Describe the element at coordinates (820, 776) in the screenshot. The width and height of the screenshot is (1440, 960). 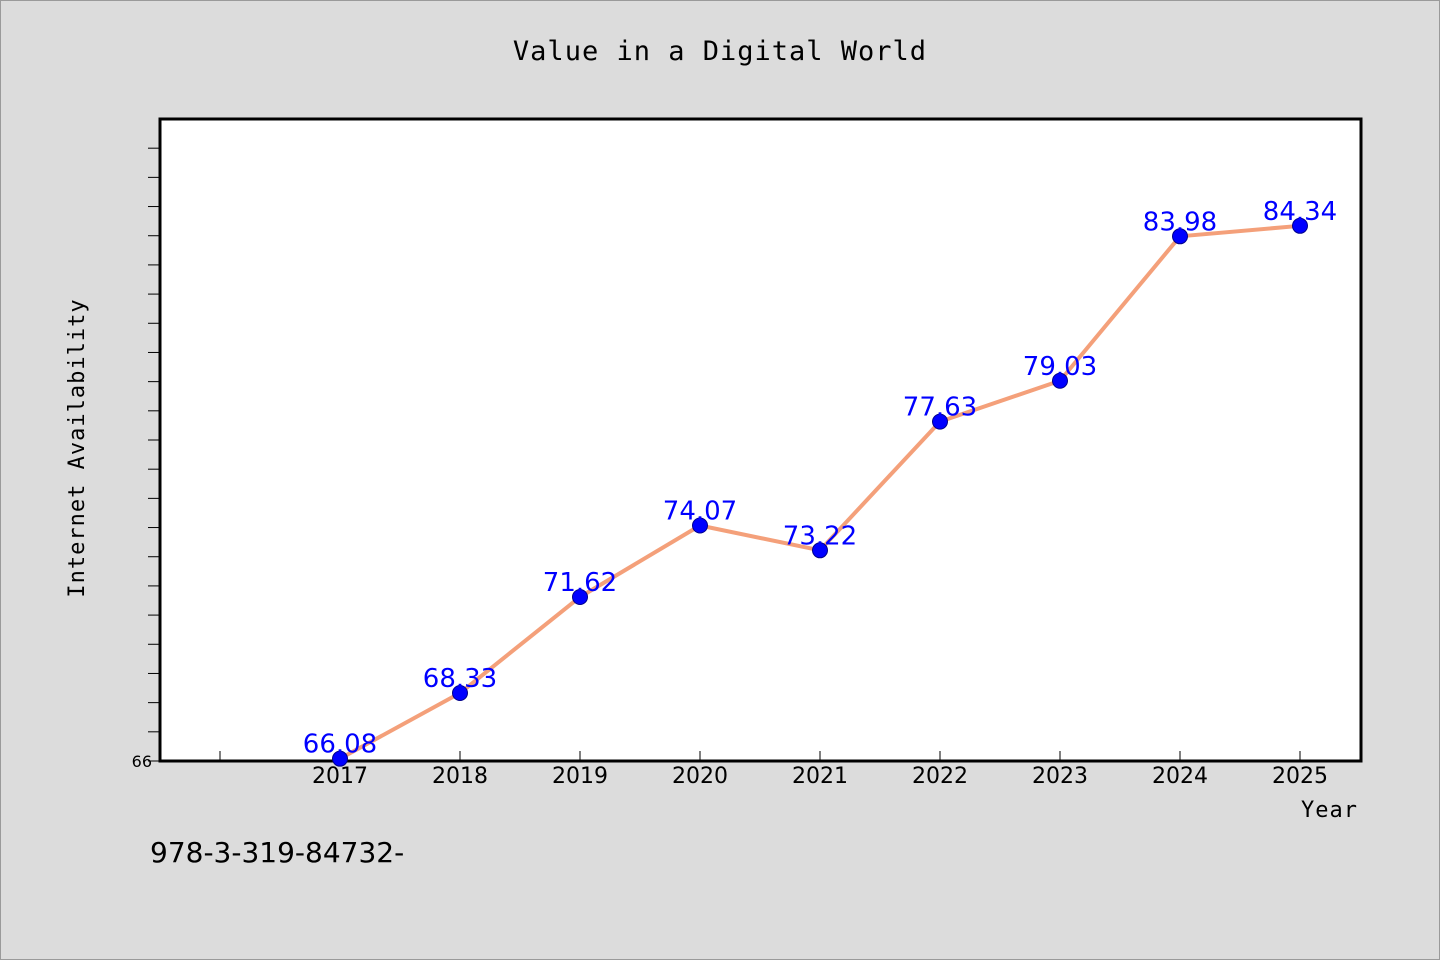
I see `x-tick-label: 2021` at that location.